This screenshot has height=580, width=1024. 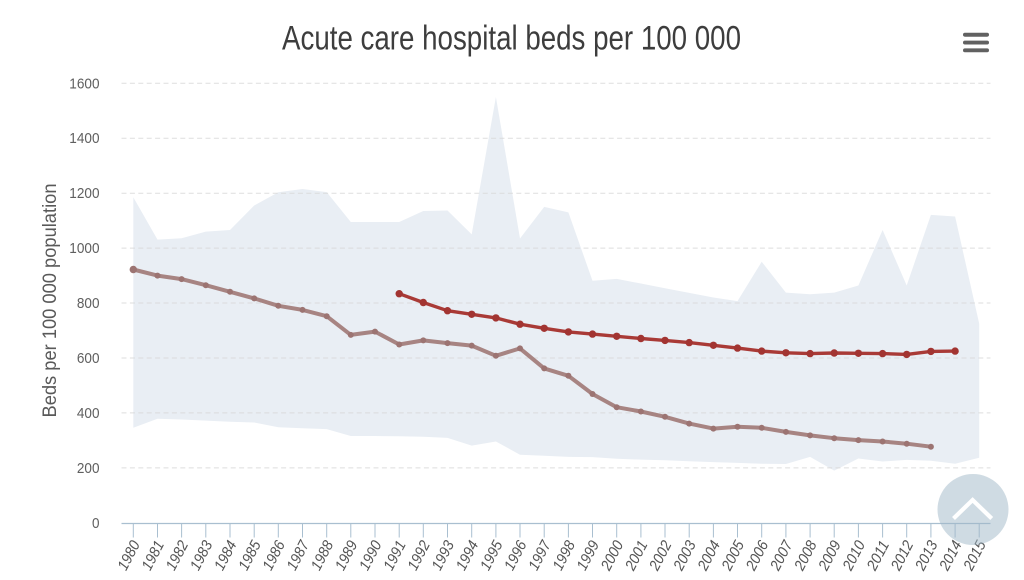 What do you see at coordinates (84, 83) in the screenshot?
I see `svg-text: 1600` at bounding box center [84, 83].